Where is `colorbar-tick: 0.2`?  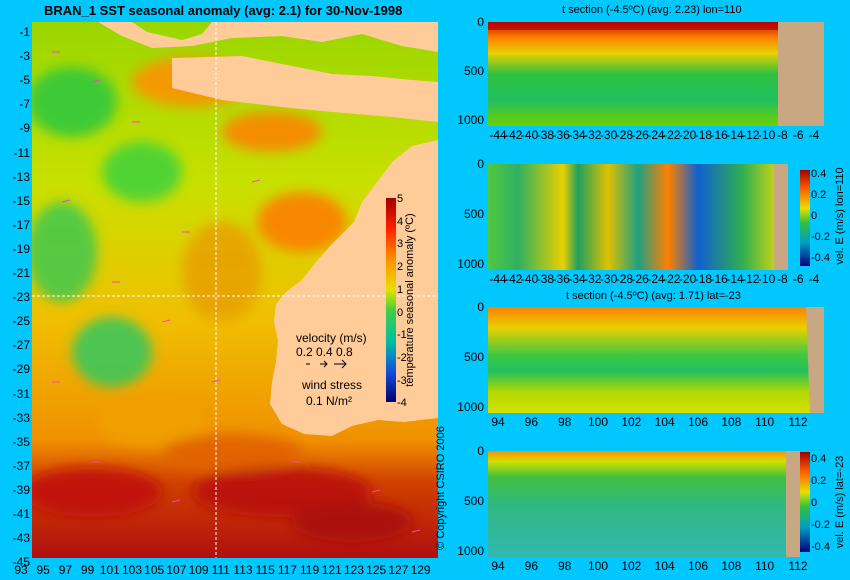
colorbar-tick: 0.2 is located at coordinates (819, 195).